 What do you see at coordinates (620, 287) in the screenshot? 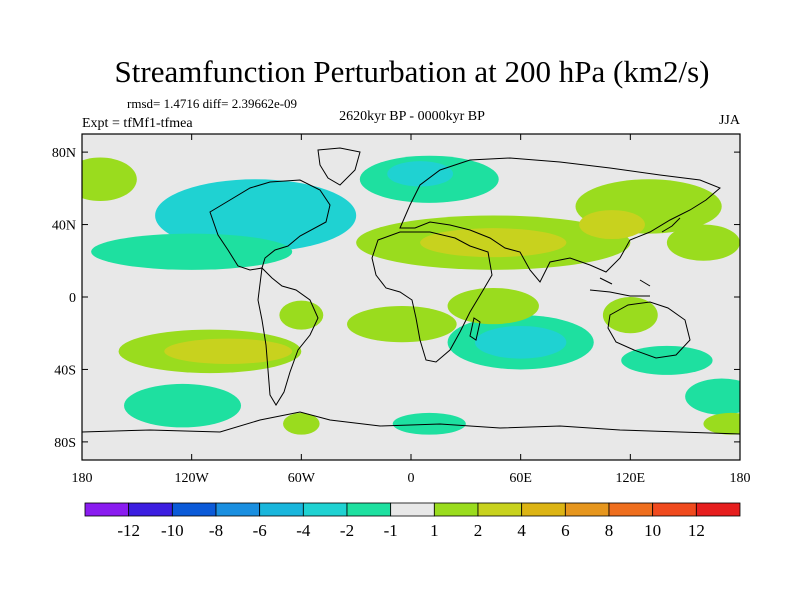
I see `coastline-indonesia` at bounding box center [620, 287].